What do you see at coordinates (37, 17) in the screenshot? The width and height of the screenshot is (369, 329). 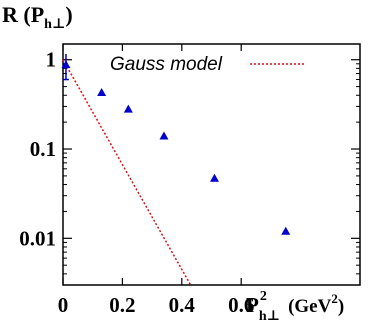 I see `y-axis-label: R (Ph⊥)` at bounding box center [37, 17].